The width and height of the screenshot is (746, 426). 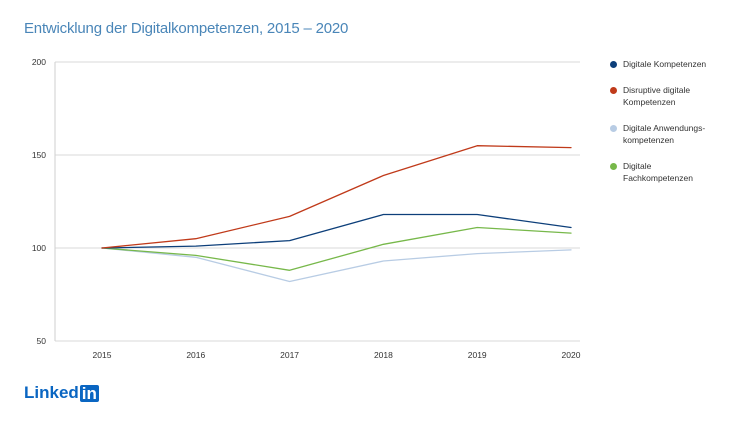 What do you see at coordinates (102, 355) in the screenshot?
I see `x-tick-label: 2015` at bounding box center [102, 355].